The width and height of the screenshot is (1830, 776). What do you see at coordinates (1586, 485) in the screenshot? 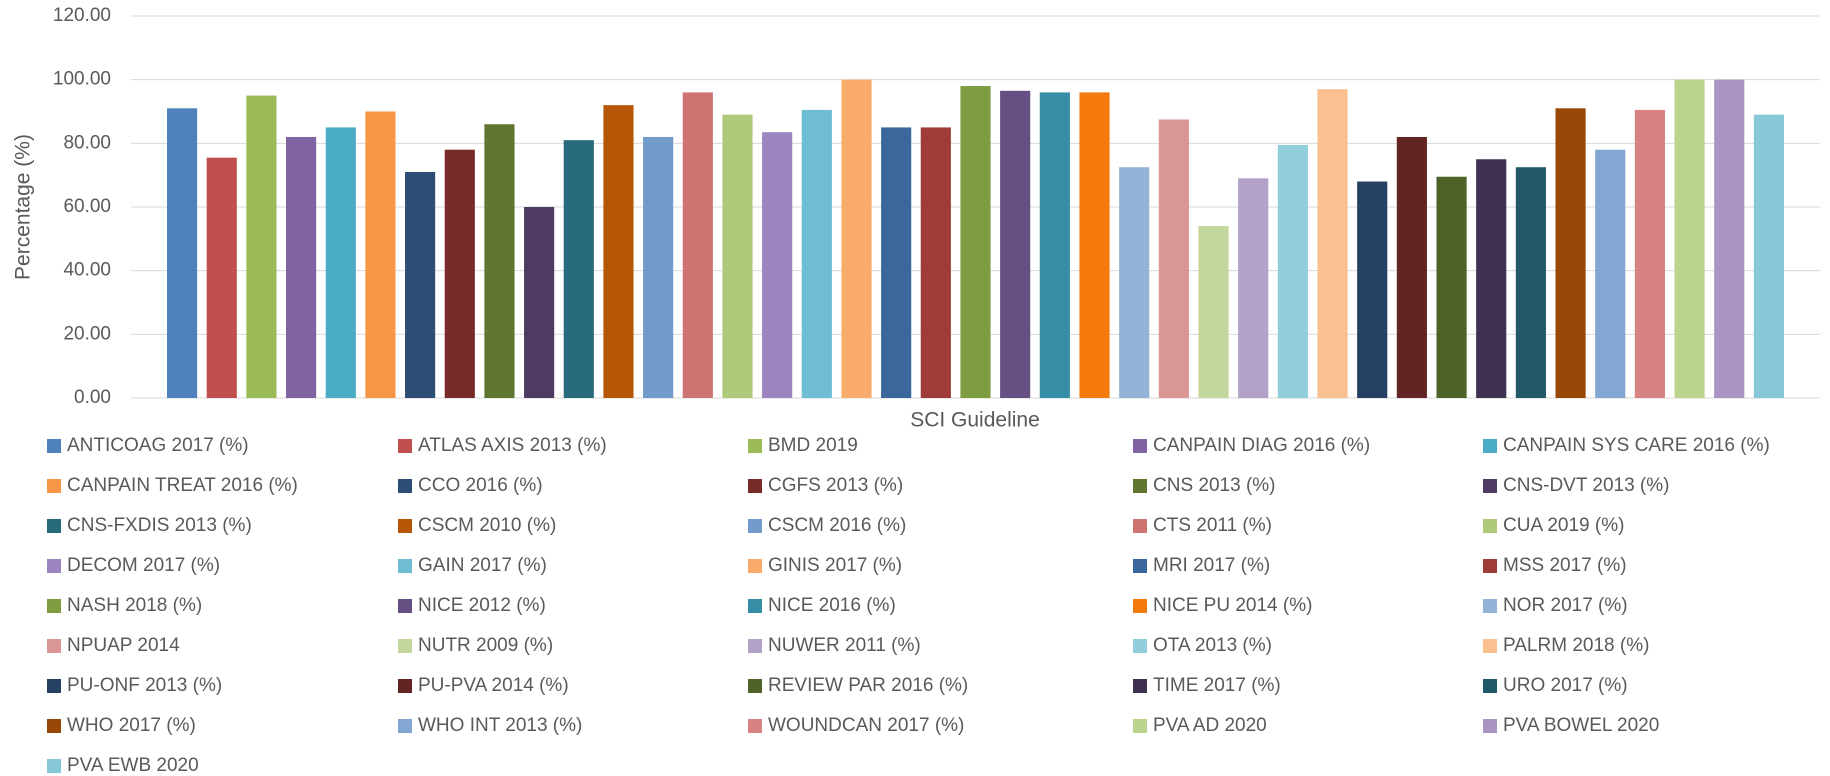
I see `legend-label: CNS-DVT 2013 (%)` at bounding box center [1586, 485].